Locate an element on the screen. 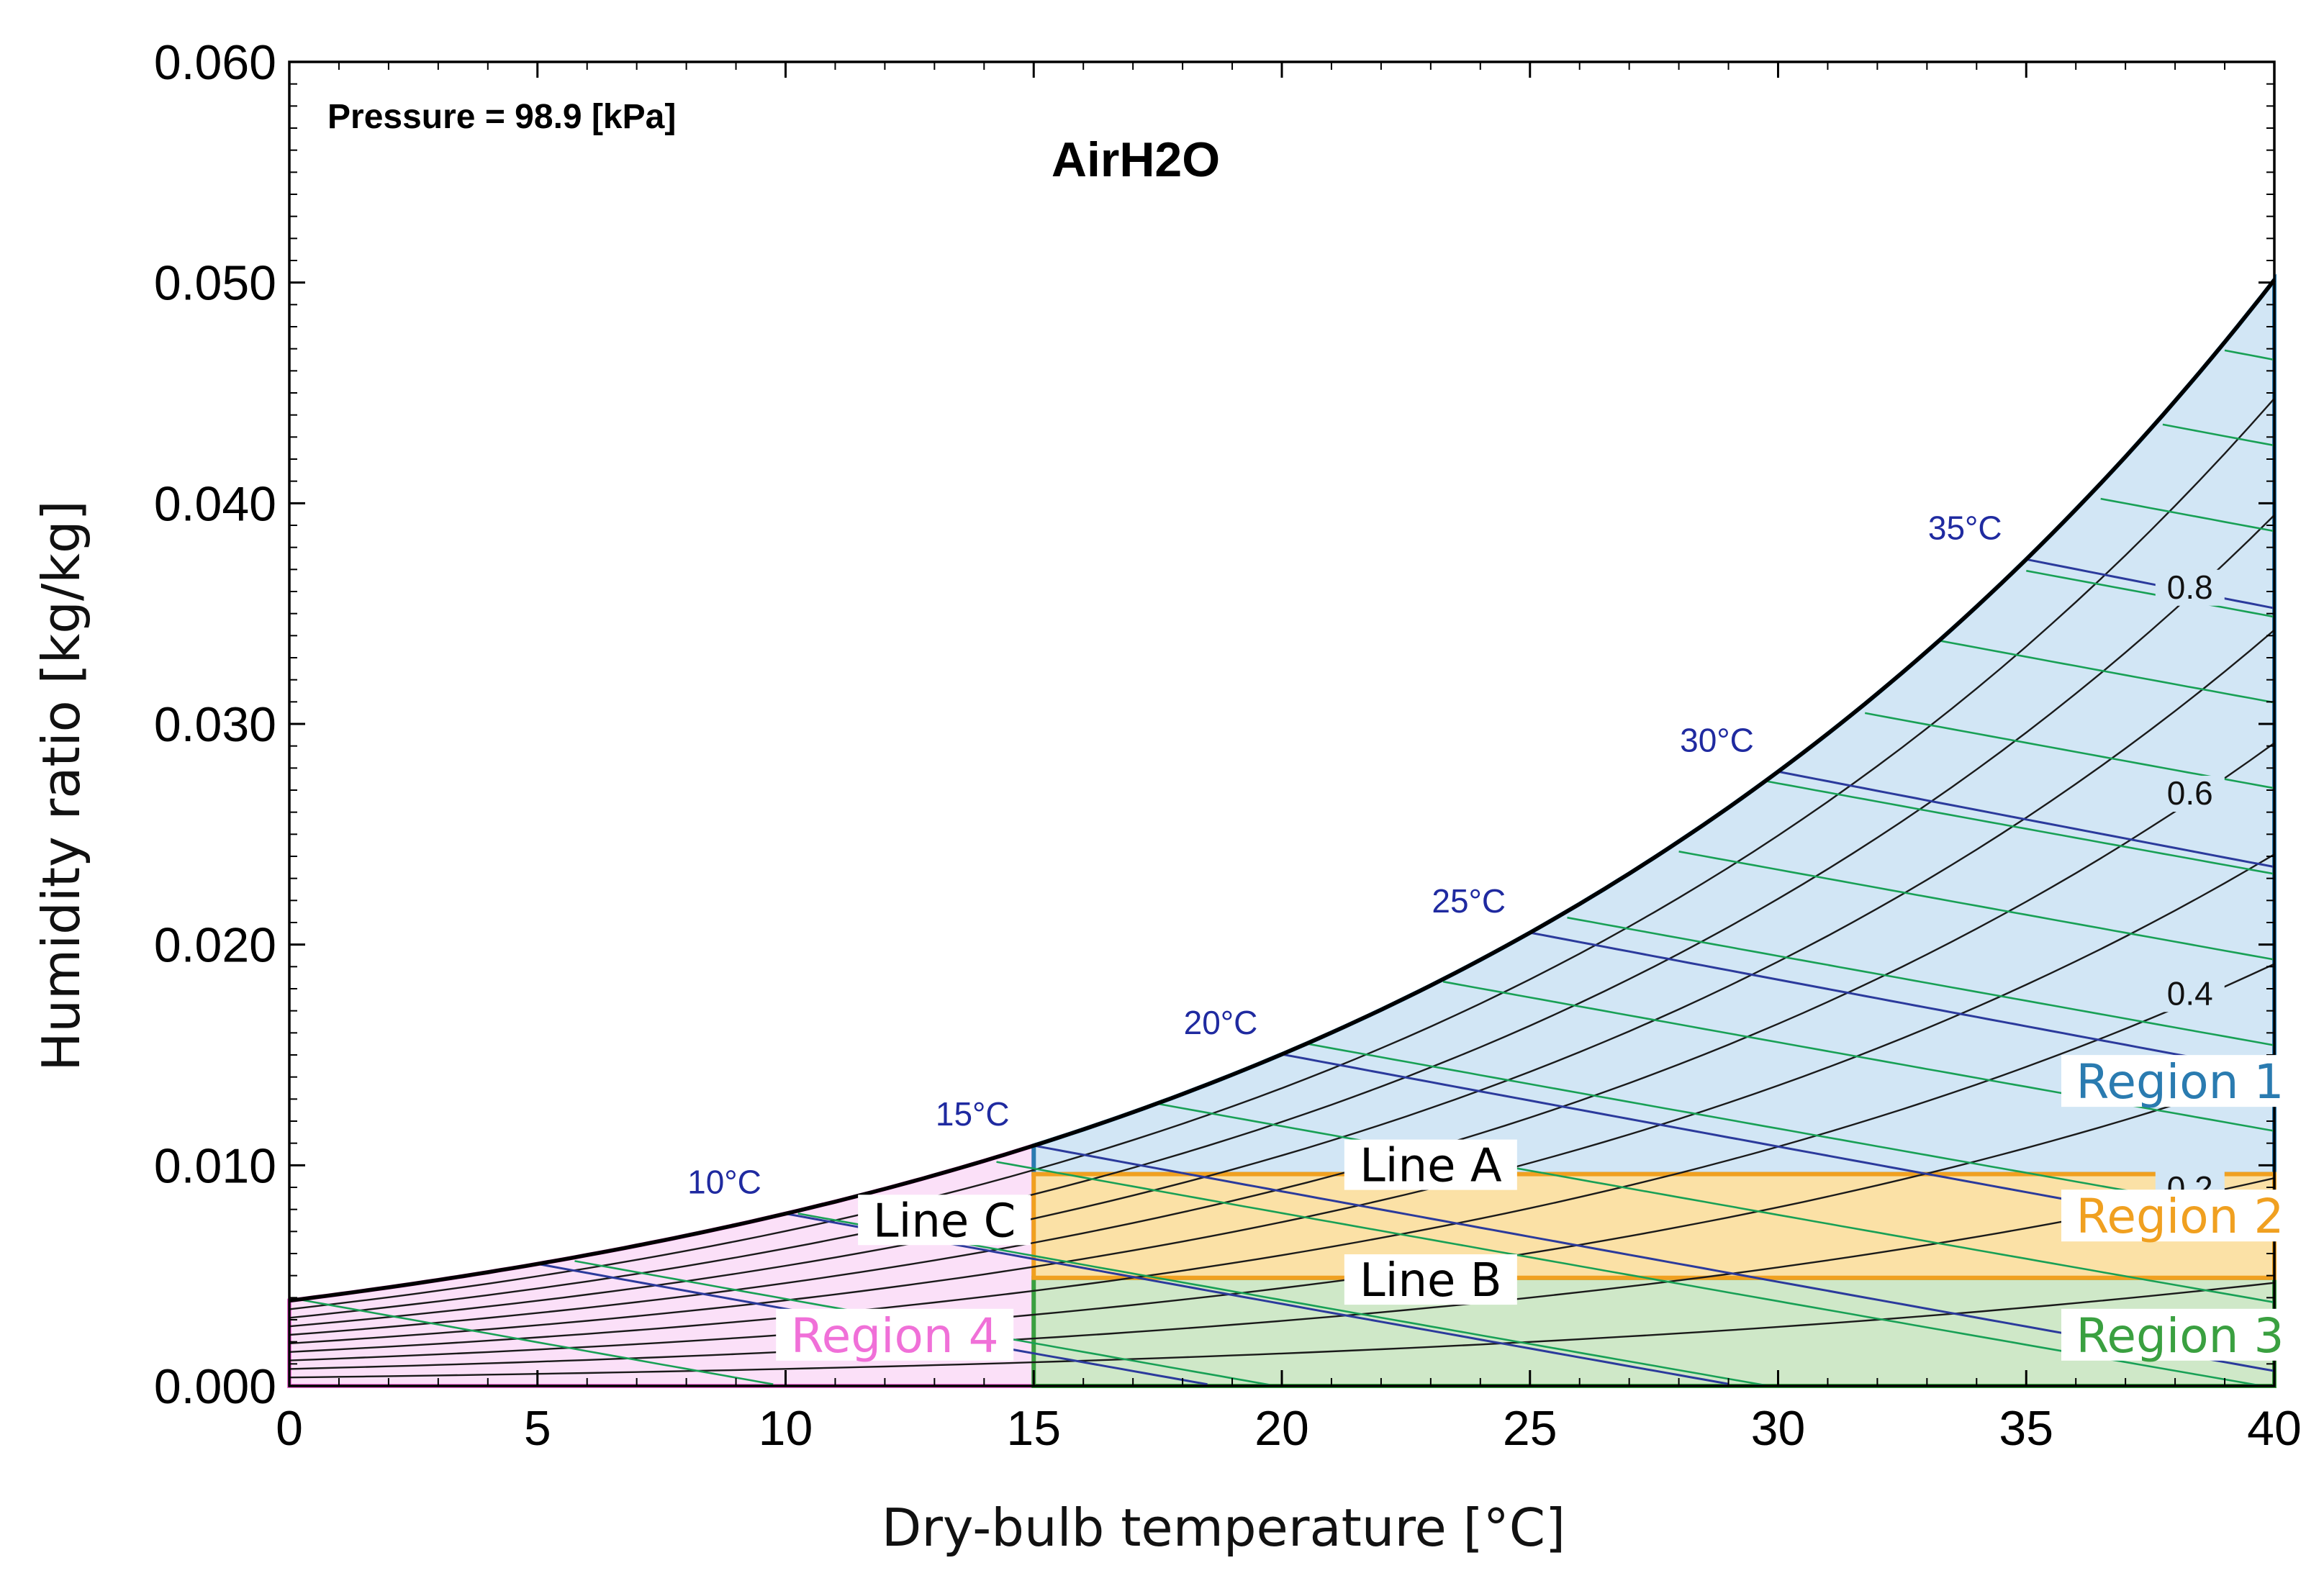 The image size is (2324, 1586). region-label: Region 3 is located at coordinates (2180, 1336).